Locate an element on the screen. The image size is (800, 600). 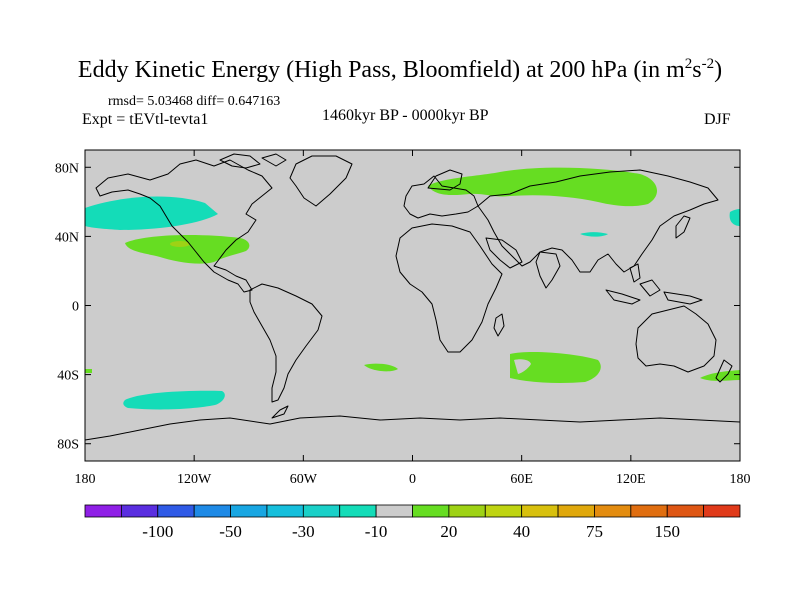
colorbar-label: 20 is located at coordinates (448, 531).